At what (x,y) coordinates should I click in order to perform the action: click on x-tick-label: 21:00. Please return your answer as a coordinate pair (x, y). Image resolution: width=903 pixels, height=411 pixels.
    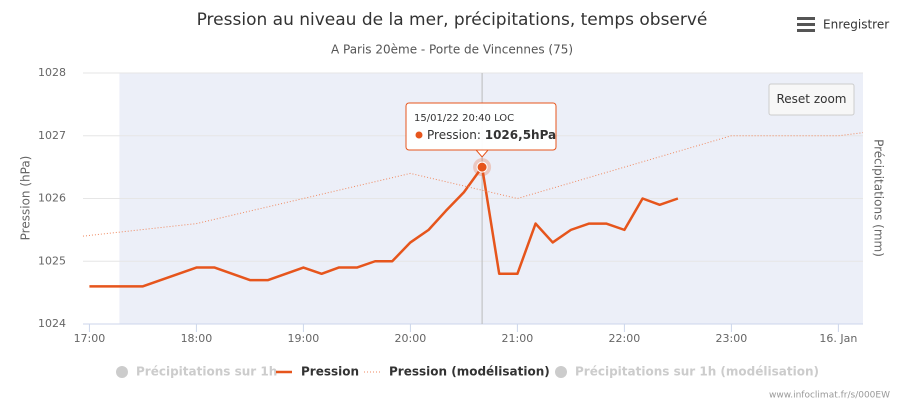
    Looking at the image, I should click on (518, 338).